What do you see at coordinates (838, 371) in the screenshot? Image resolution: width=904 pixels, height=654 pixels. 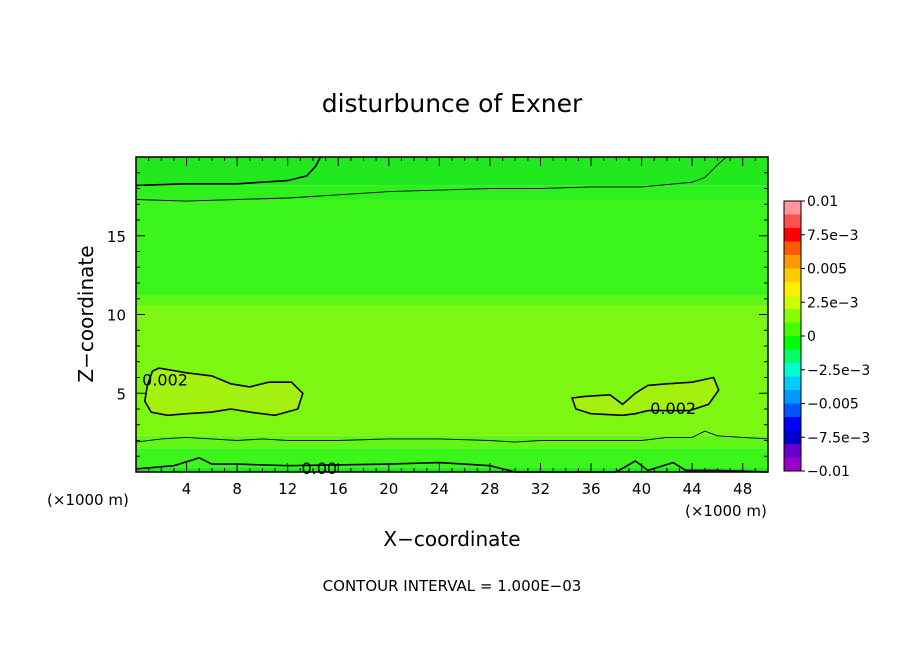 I see `colorbar-label-5: −2.5e−3` at bounding box center [838, 371].